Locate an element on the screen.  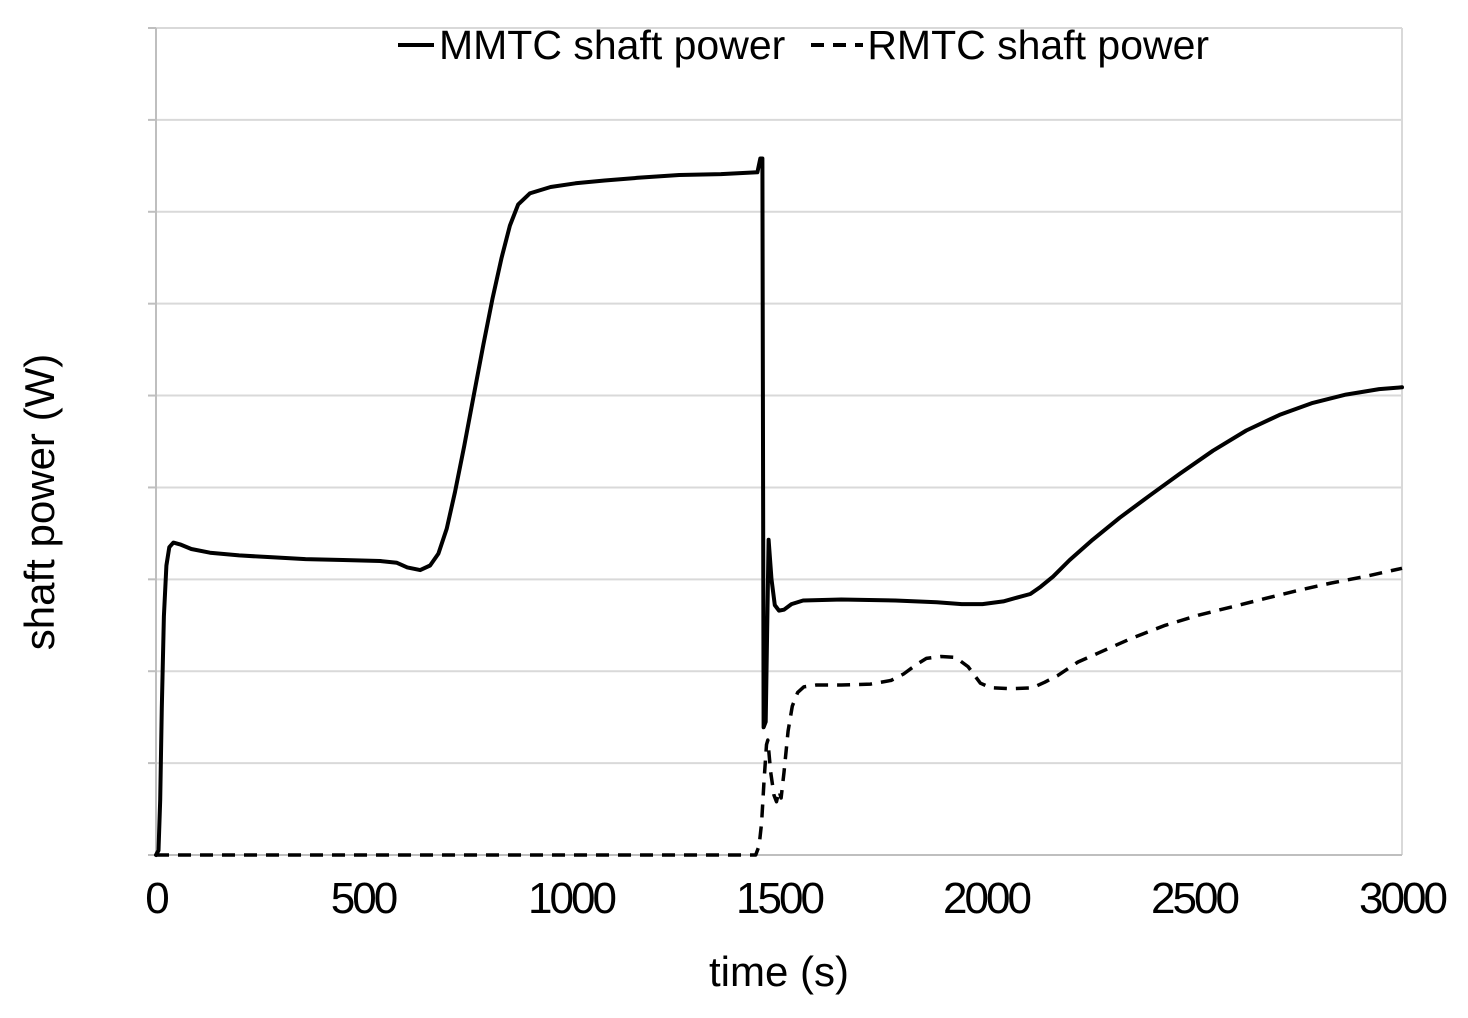
x-axis-title: time (s) is located at coordinates (779, 971).